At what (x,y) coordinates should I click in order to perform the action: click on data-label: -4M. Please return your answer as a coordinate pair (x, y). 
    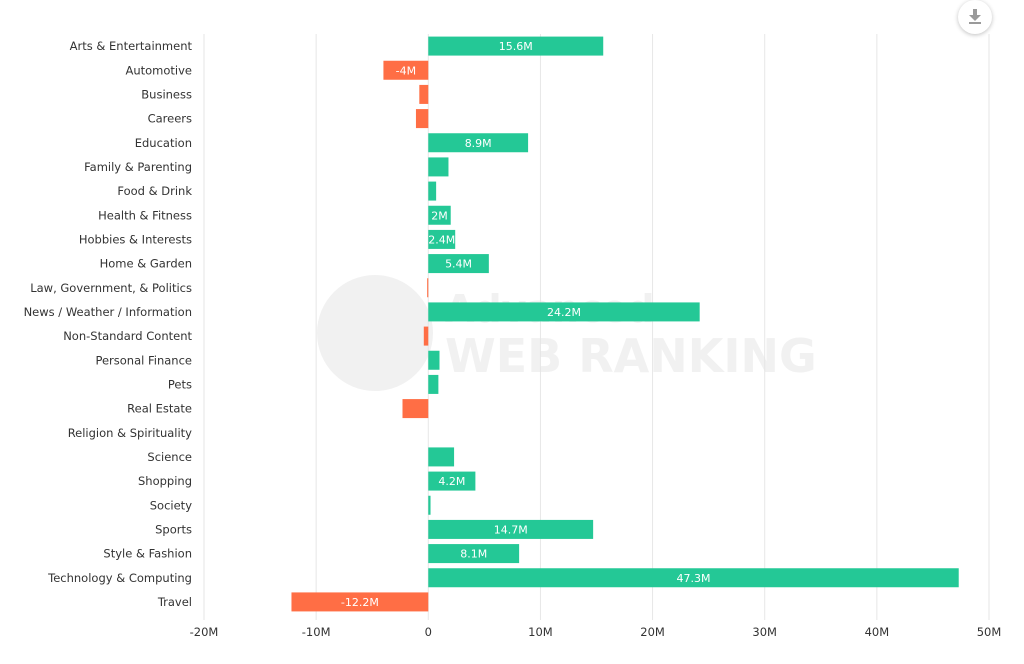
    Looking at the image, I should click on (406, 70).